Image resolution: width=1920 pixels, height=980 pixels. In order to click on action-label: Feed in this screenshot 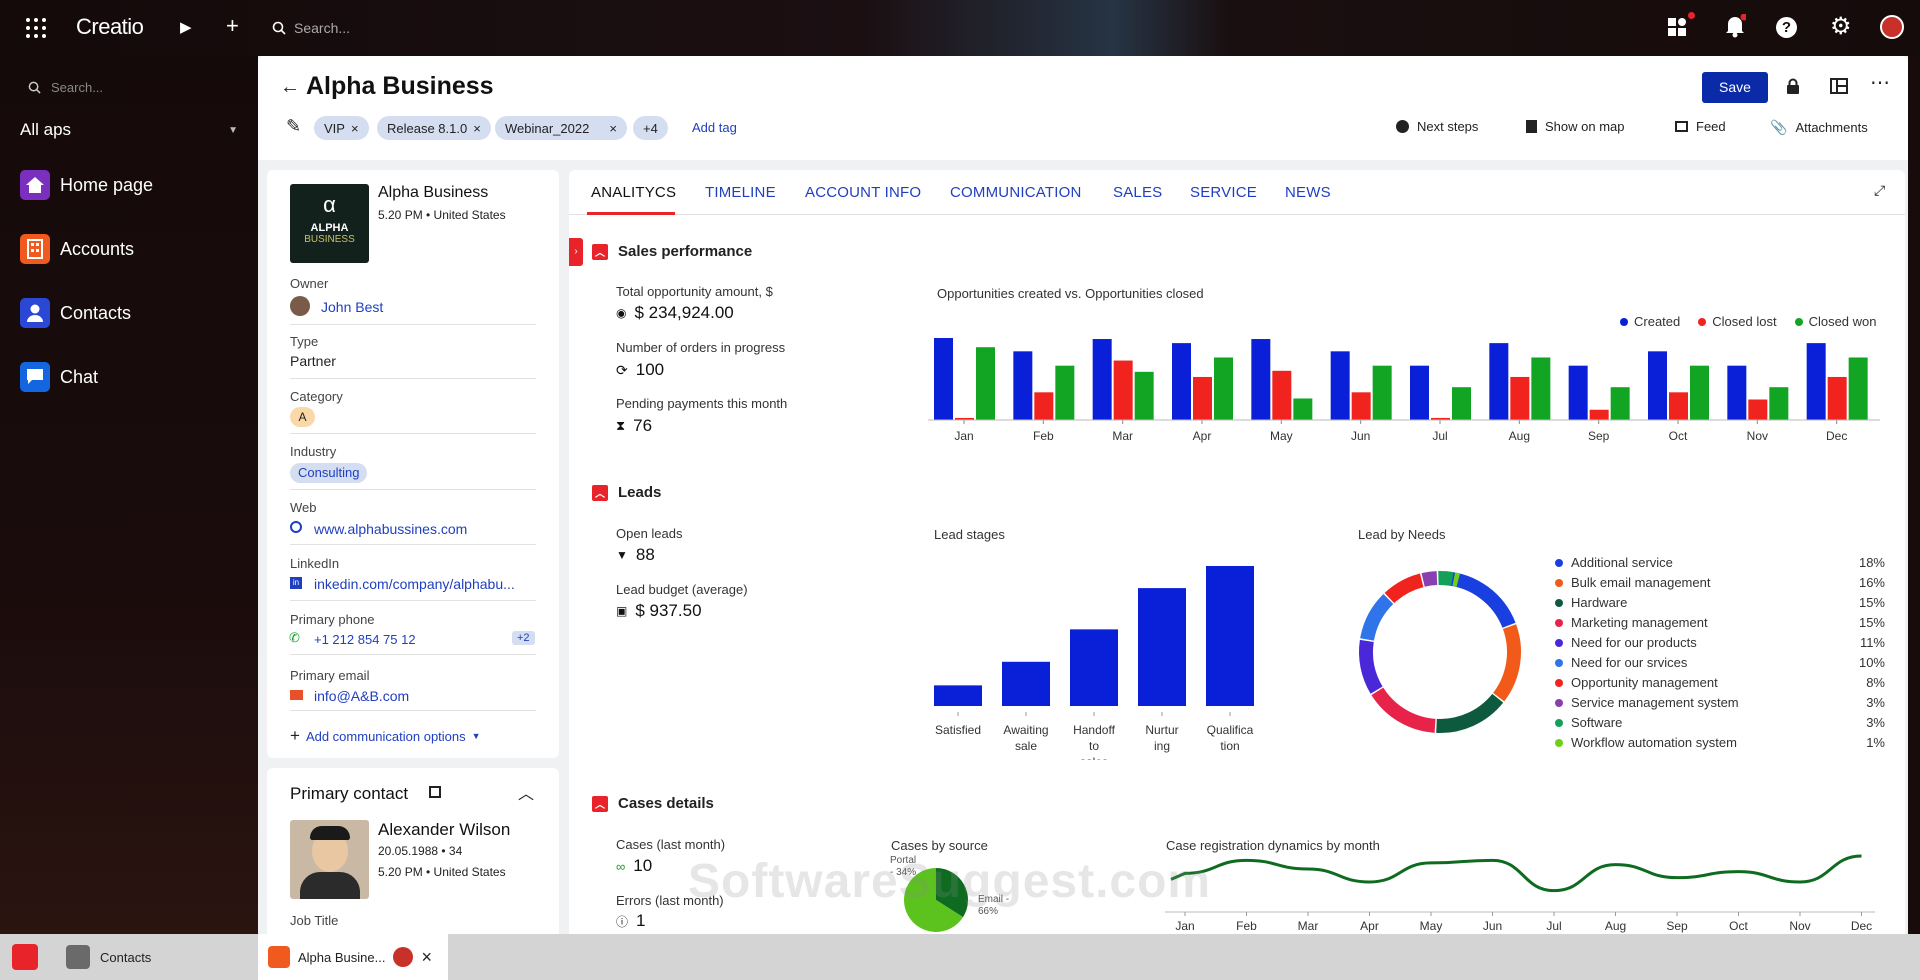, I will do `click(1711, 126)`.